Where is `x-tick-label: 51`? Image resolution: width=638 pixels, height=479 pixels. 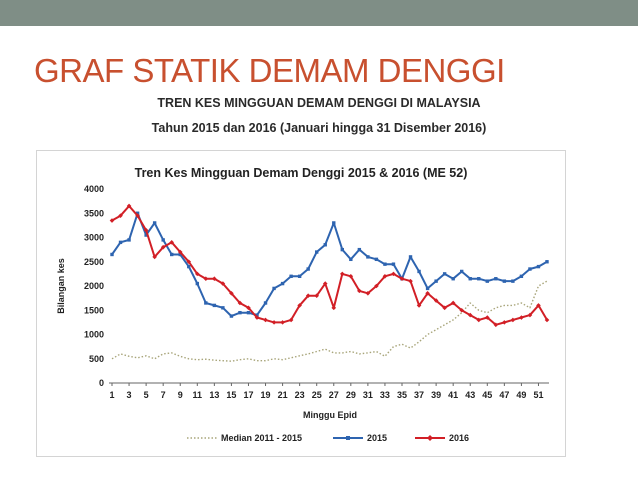 x-tick-label: 51 is located at coordinates (538, 395).